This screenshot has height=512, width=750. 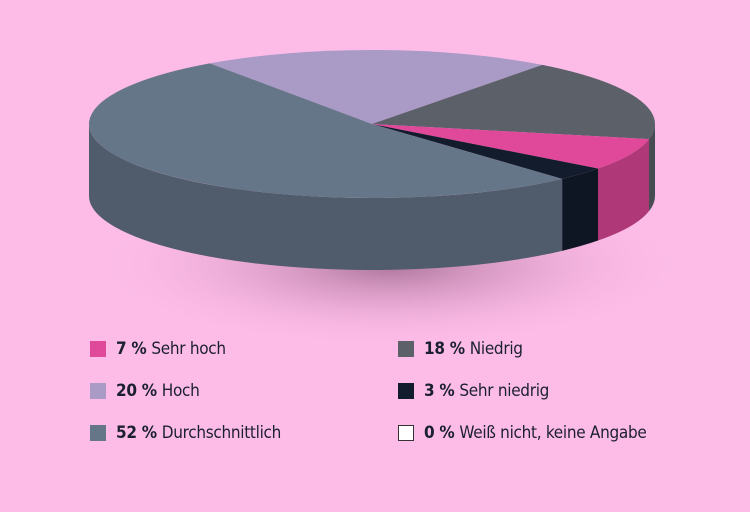 I want to click on legend-pct: 52 %, so click(x=136, y=433).